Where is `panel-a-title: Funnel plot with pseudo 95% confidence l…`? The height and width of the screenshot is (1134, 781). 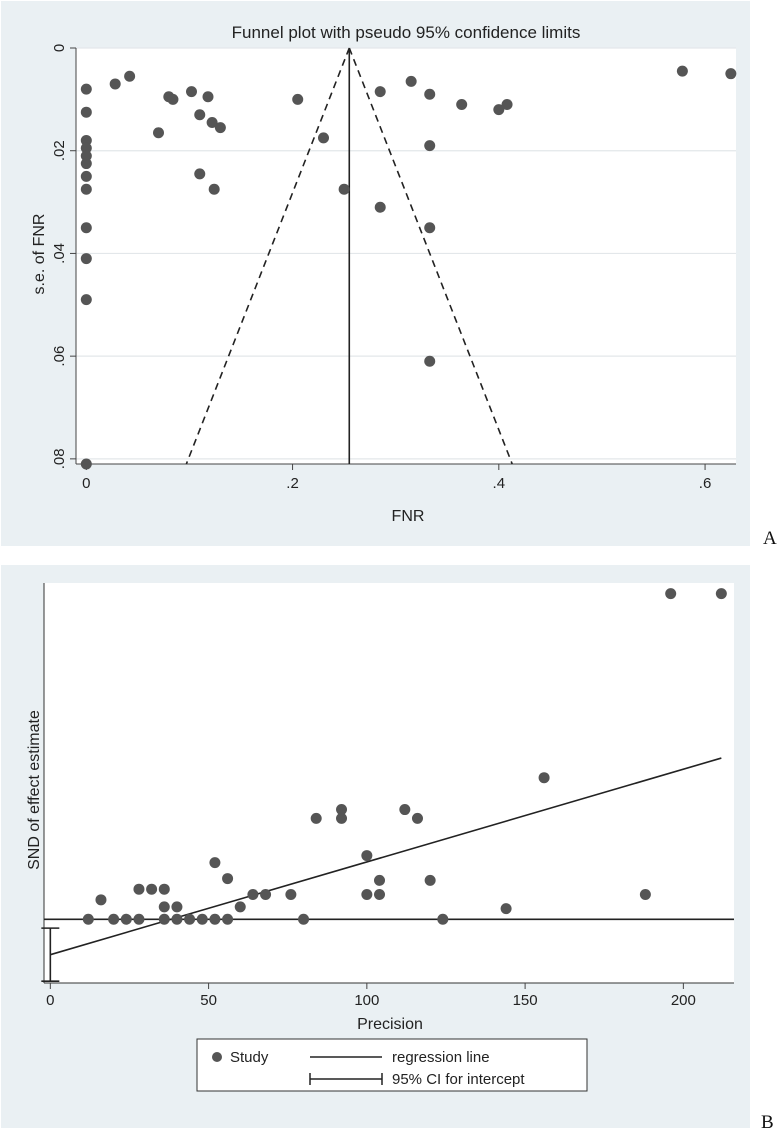
panel-a-title: Funnel plot with pseudo 95% confidence l… is located at coordinates (406, 32).